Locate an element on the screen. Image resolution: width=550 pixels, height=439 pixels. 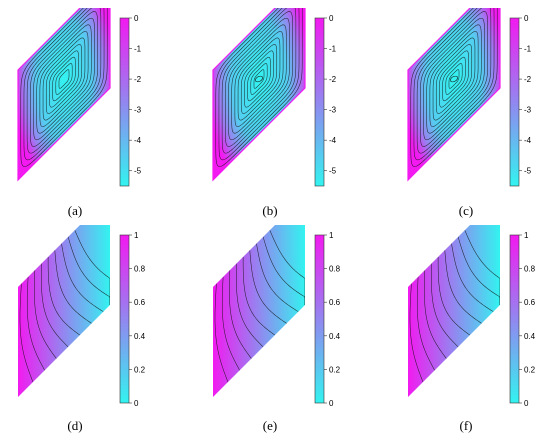
caption-d: (d) is located at coordinates (75, 425).